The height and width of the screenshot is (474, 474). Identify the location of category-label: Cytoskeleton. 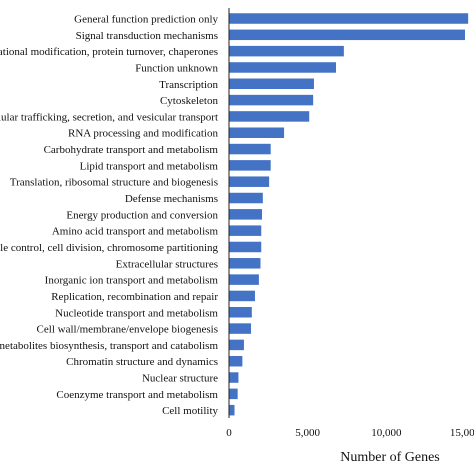
(189, 101).